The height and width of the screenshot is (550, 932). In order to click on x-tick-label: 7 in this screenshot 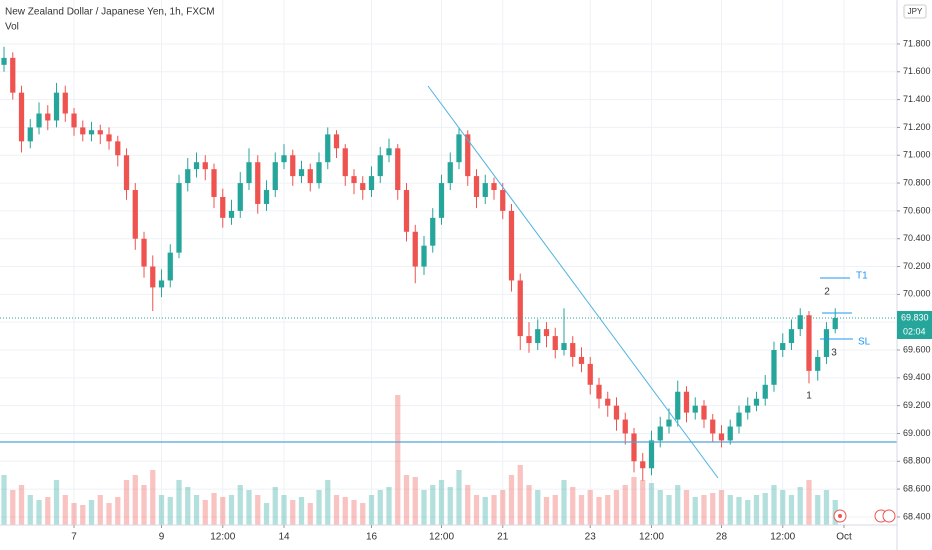, I will do `click(74, 537)`.